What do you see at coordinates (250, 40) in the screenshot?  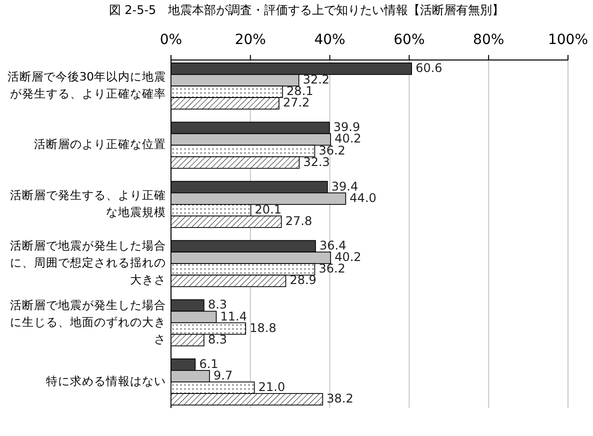 I see `x-tick-label: 20%` at bounding box center [250, 40].